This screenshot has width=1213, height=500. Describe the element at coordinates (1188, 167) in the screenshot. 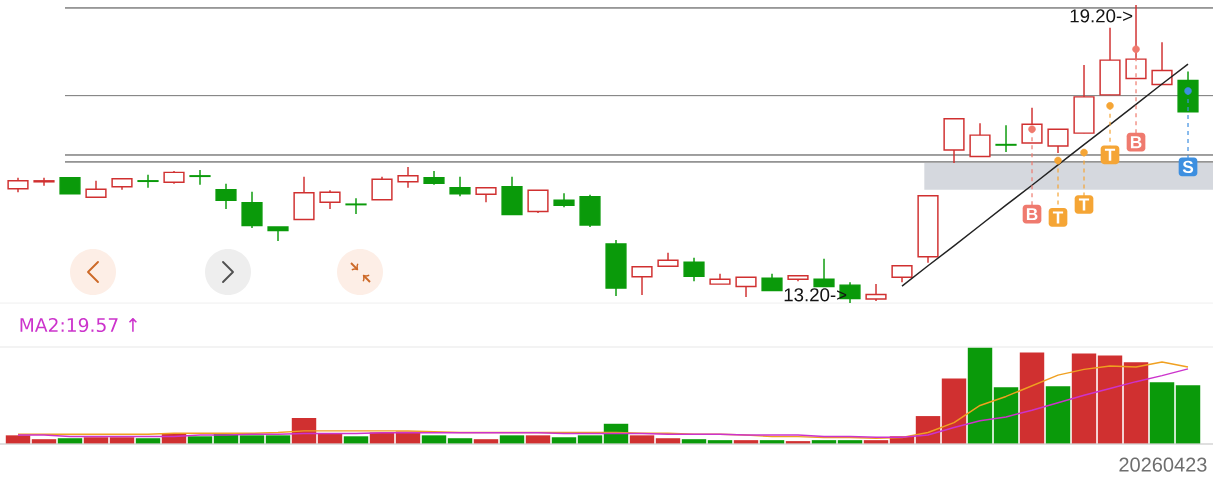

I see `data-label: S` at that location.